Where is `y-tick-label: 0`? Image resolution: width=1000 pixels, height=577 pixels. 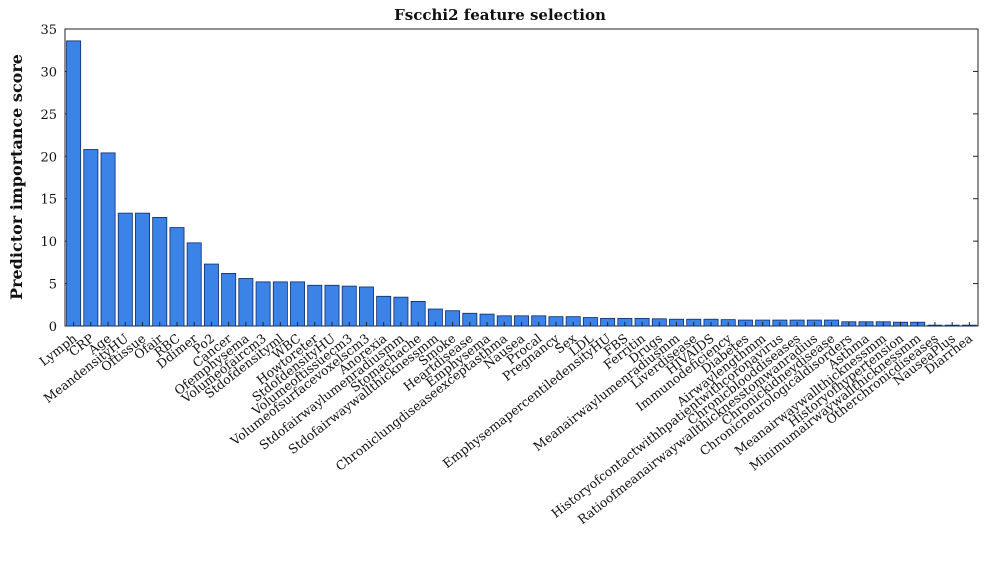
y-tick-label: 0 is located at coordinates (53, 327).